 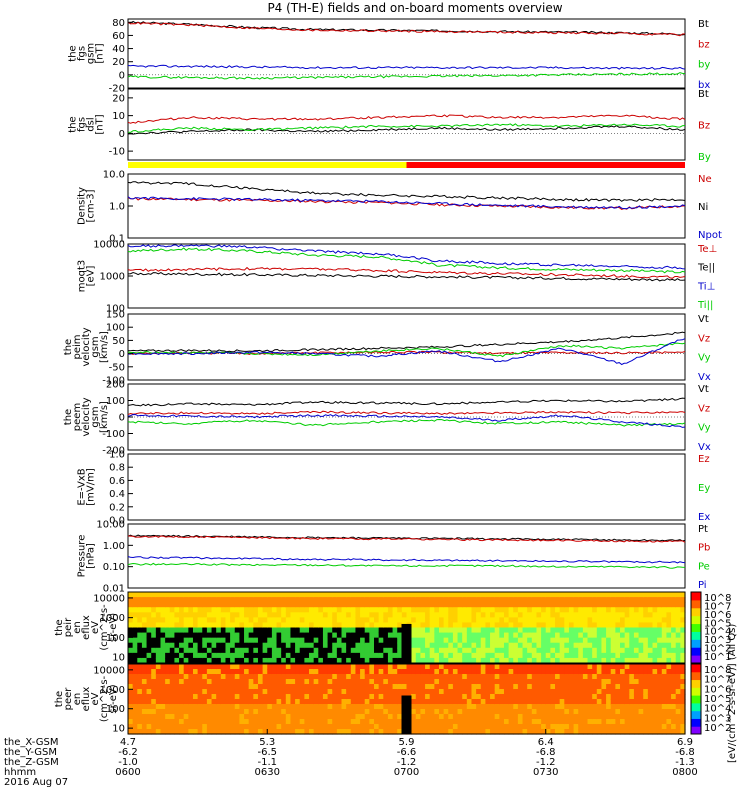 What do you see at coordinates (696, 596) in the screenshot?
I see `colorbar-segment` at bounding box center [696, 596].